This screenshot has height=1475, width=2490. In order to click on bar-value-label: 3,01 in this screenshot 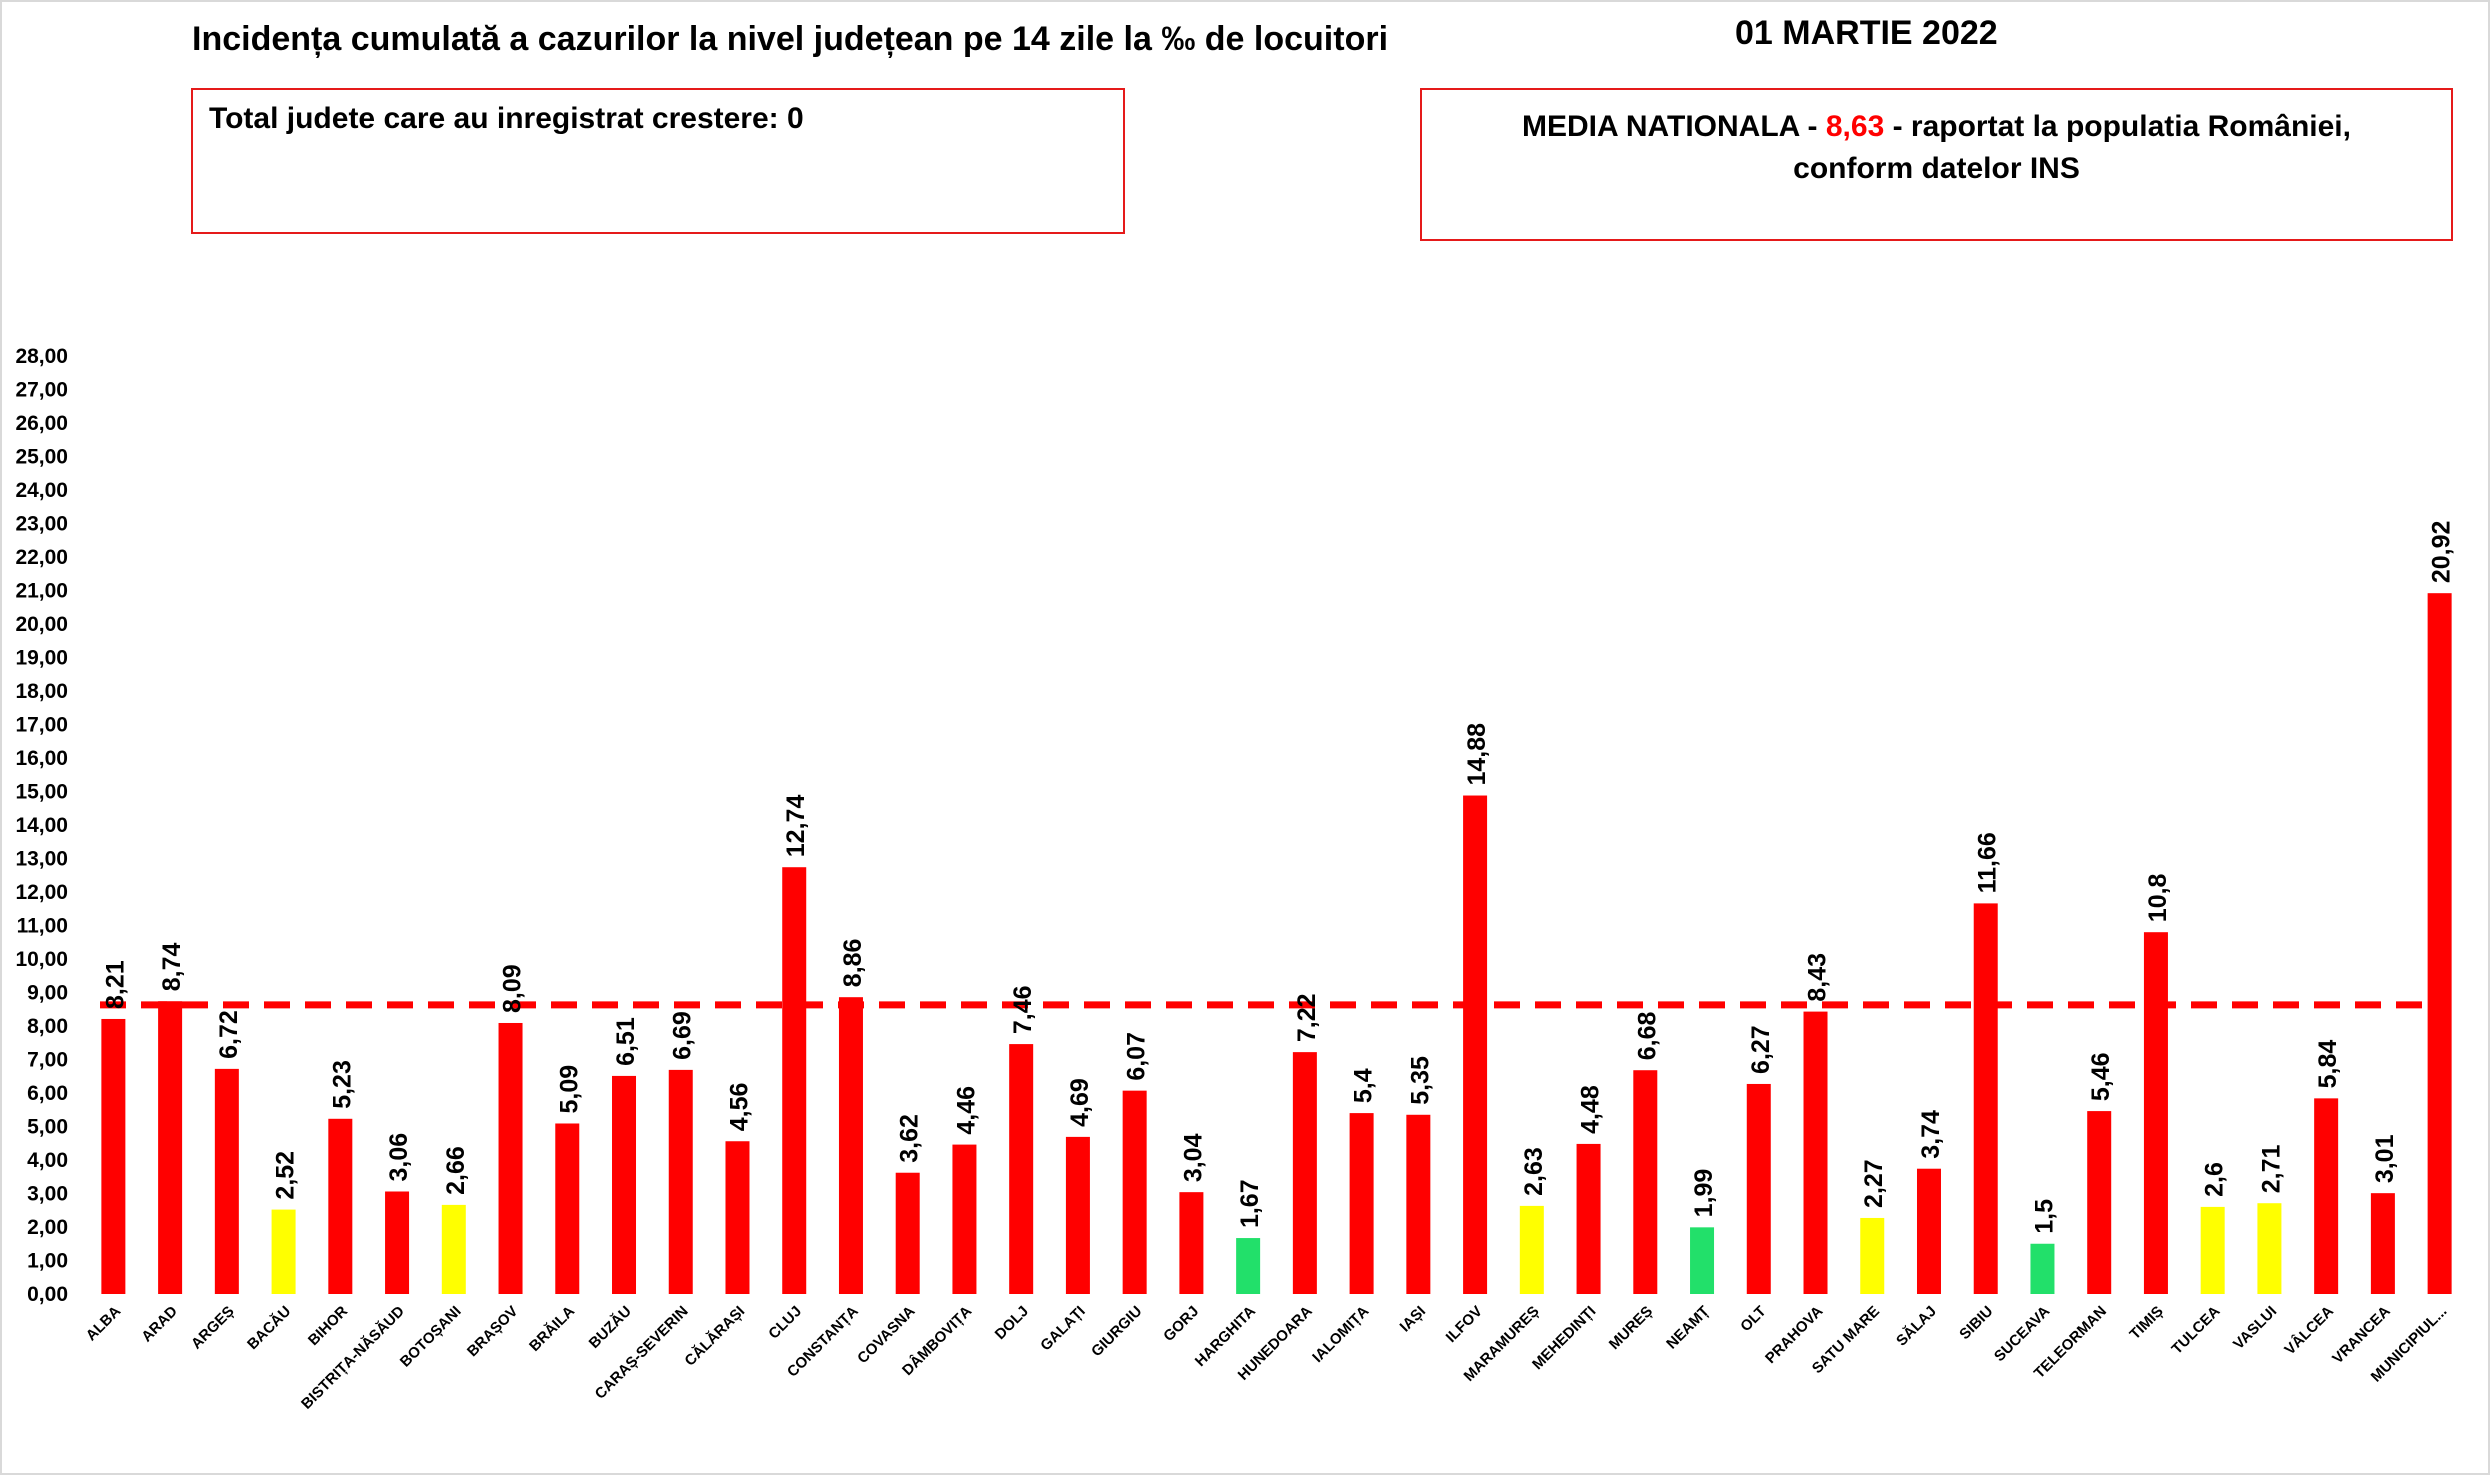, I will do `click(2385, 1158)`.